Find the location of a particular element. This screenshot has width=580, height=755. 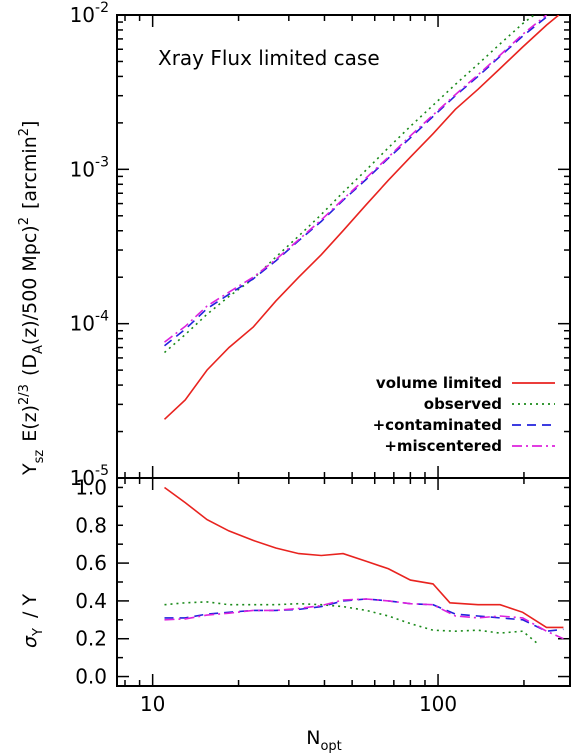

sigma-rest: / Y is located at coordinates (30, 606).